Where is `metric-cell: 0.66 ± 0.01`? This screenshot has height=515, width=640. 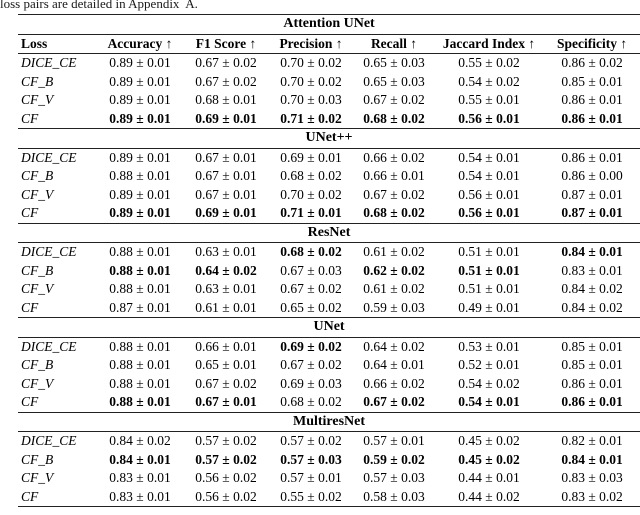
metric-cell: 0.66 ± 0.01 is located at coordinates (394, 175).